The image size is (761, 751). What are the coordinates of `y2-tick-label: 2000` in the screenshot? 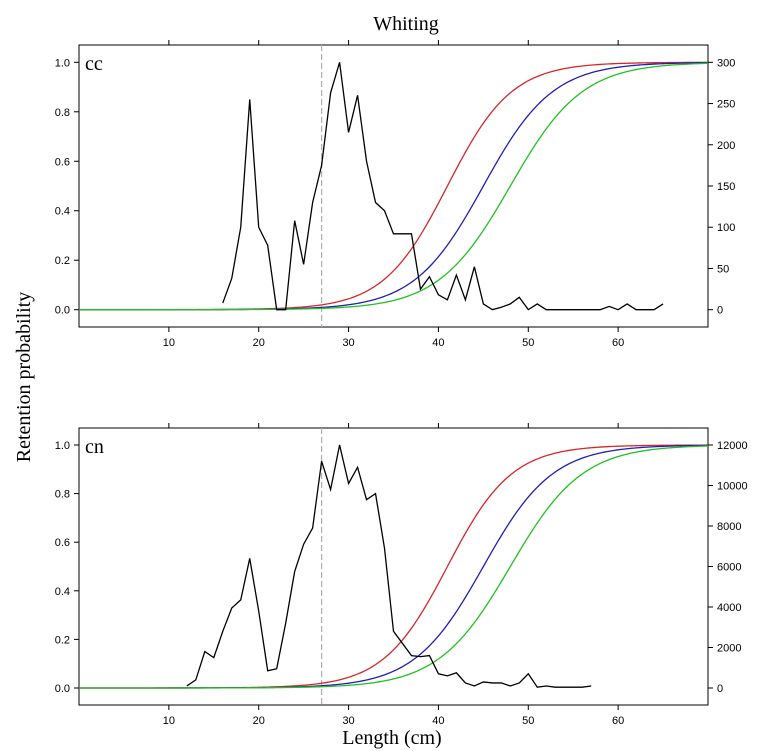 It's located at (729, 648).